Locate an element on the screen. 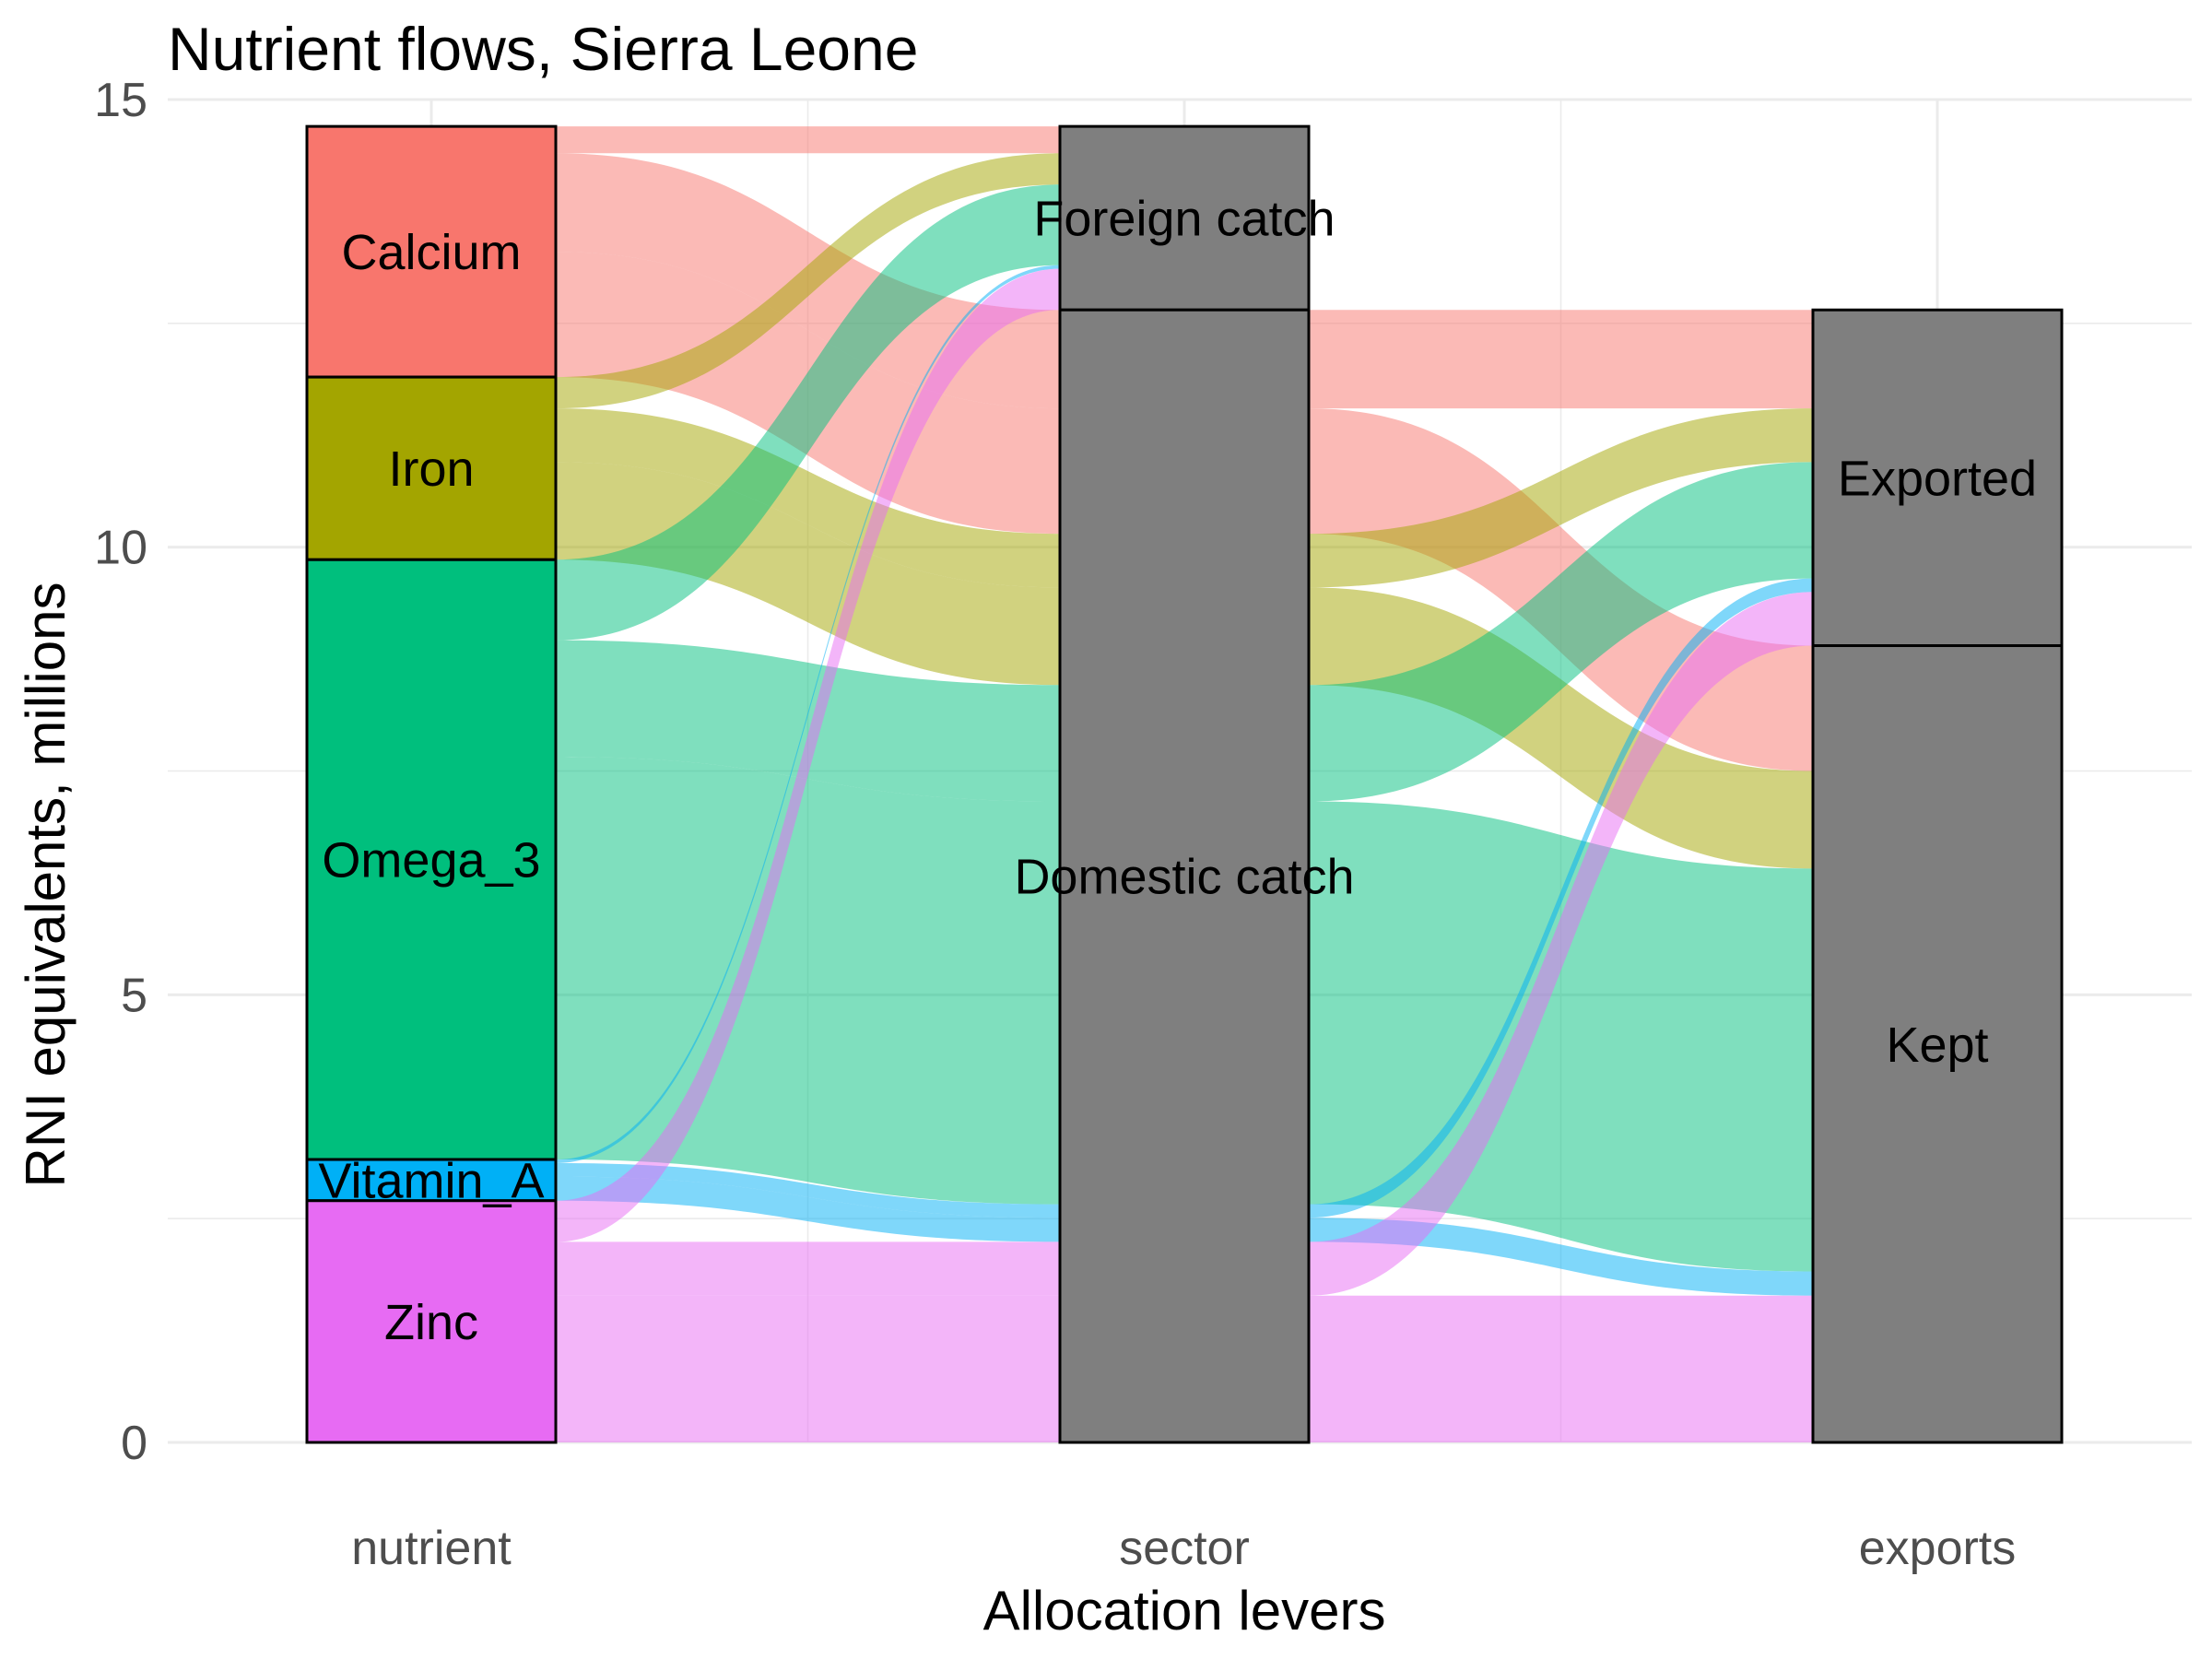 The width and height of the screenshot is (2212, 1659). stratum-label-kept: Kept is located at coordinates (1937, 1045).